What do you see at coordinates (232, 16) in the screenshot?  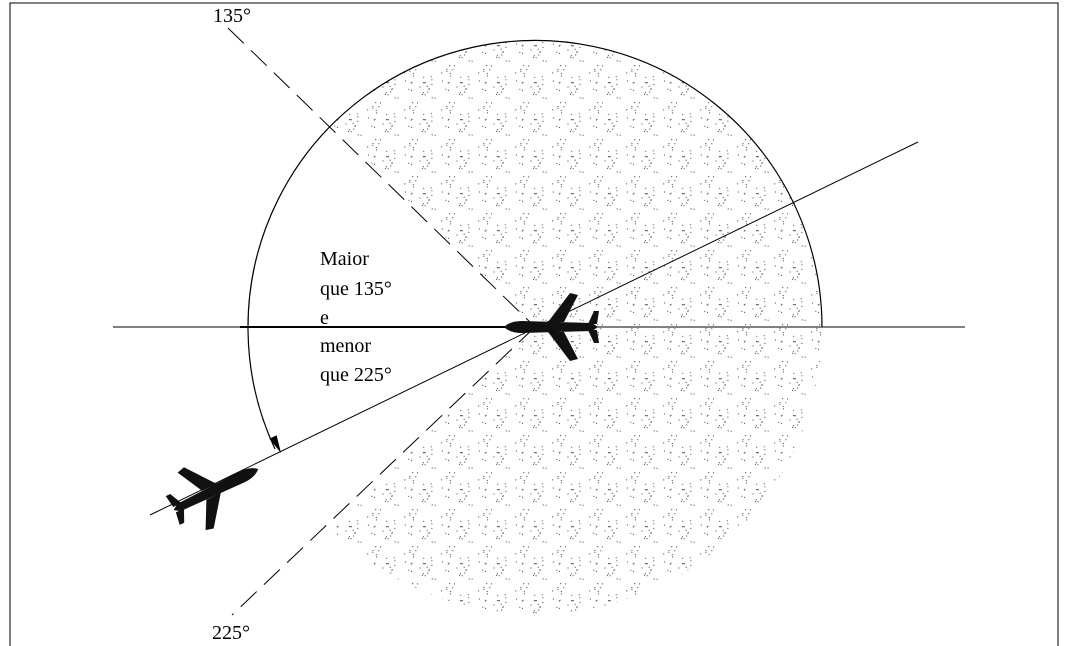 I see `angle-label: 135°` at bounding box center [232, 16].